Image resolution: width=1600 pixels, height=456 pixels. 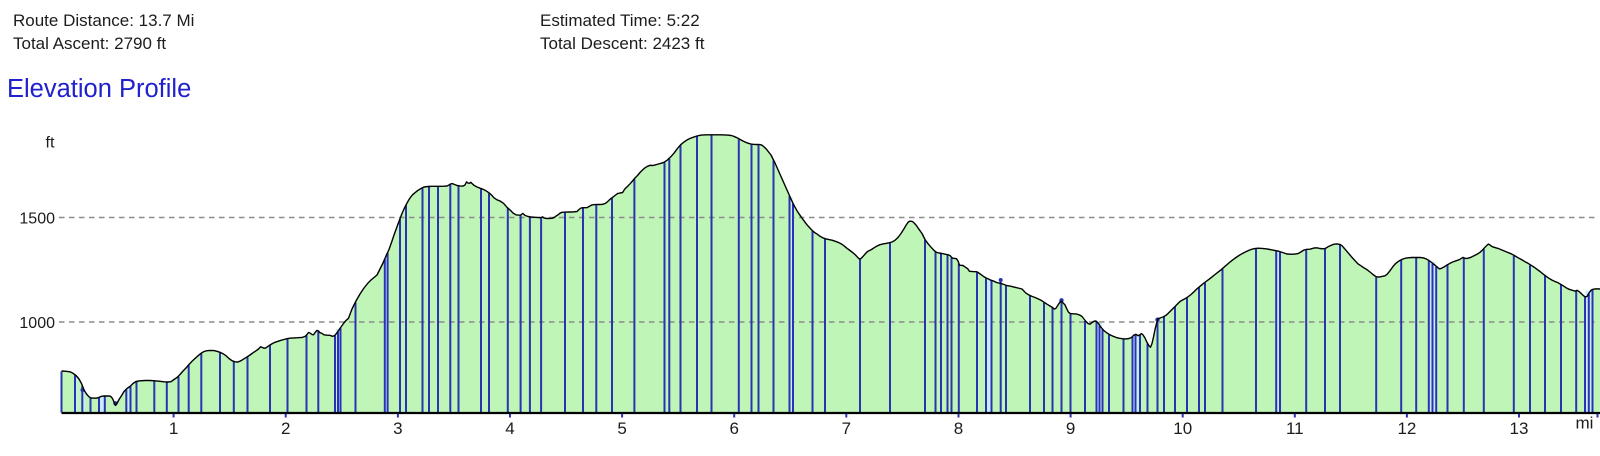 I want to click on svg-text: 8, so click(x=958, y=428).